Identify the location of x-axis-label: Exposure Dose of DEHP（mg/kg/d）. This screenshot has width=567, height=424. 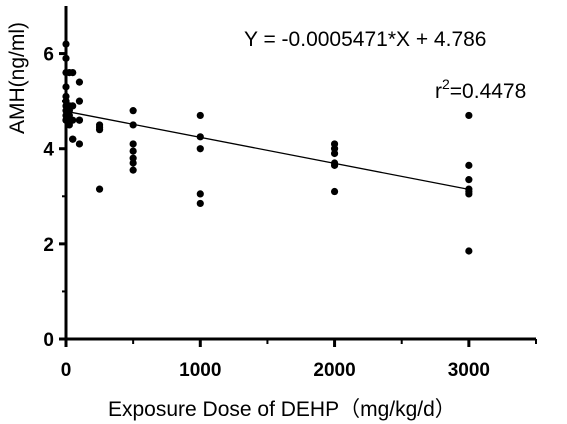
(282, 409).